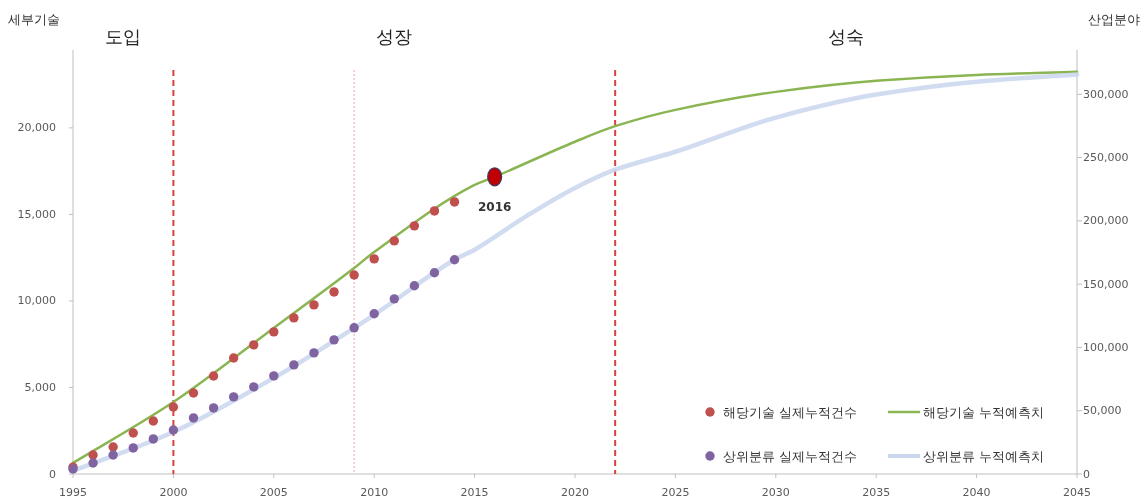  What do you see at coordinates (976, 492) in the screenshot?
I see `x-tick-label: 2040` at bounding box center [976, 492].